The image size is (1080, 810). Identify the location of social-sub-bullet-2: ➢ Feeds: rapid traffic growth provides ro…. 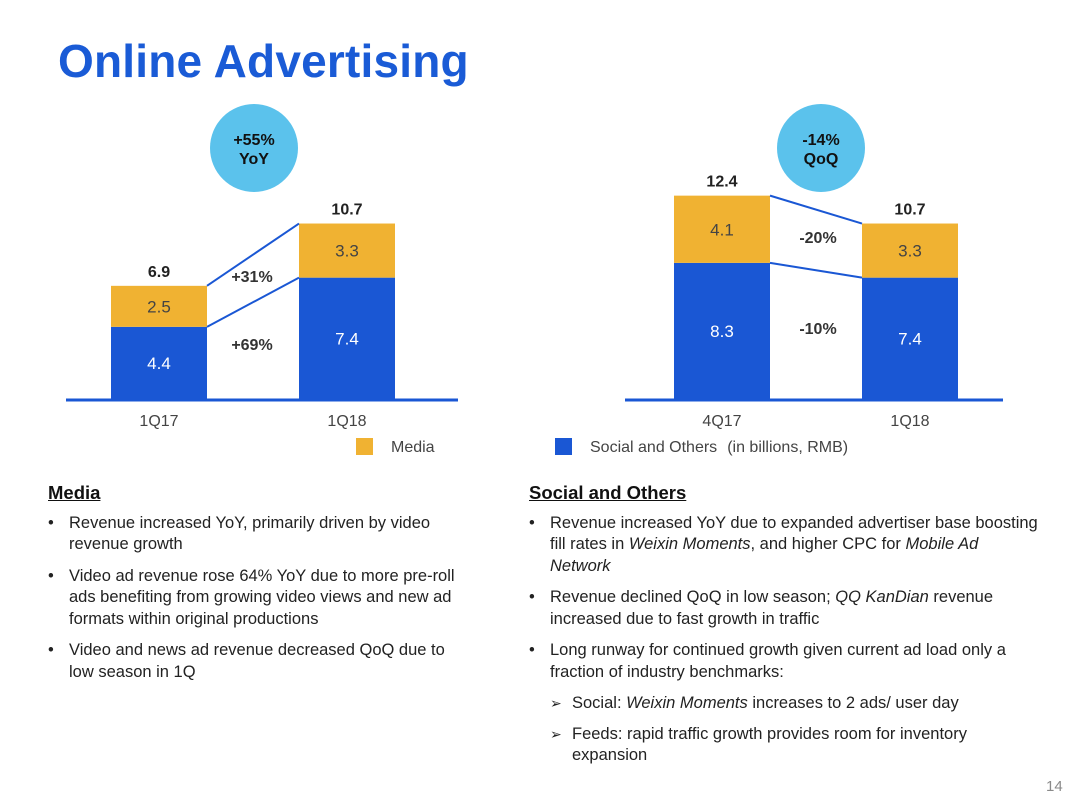
(758, 744).